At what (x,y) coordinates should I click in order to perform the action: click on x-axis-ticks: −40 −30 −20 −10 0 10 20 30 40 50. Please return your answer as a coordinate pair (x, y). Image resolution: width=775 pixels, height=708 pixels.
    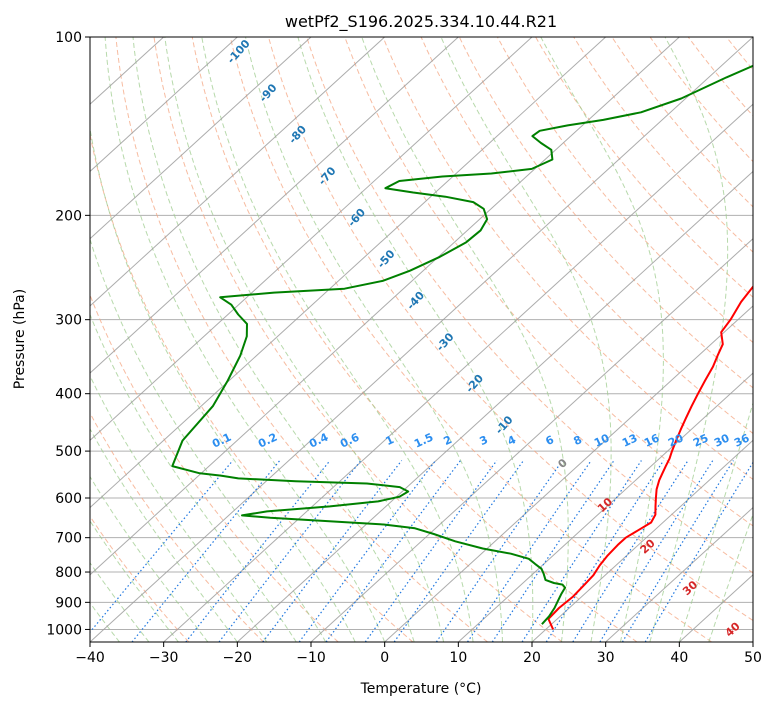
    Looking at the image, I should click on (418, 654).